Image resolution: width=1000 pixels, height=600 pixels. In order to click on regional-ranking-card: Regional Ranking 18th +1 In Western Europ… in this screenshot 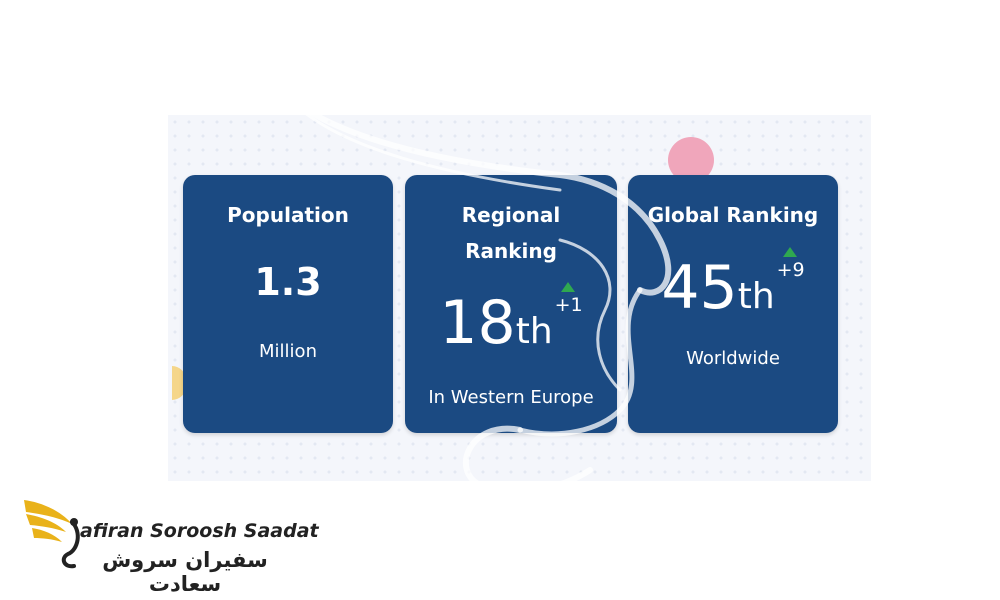, I will do `click(511, 304)`.